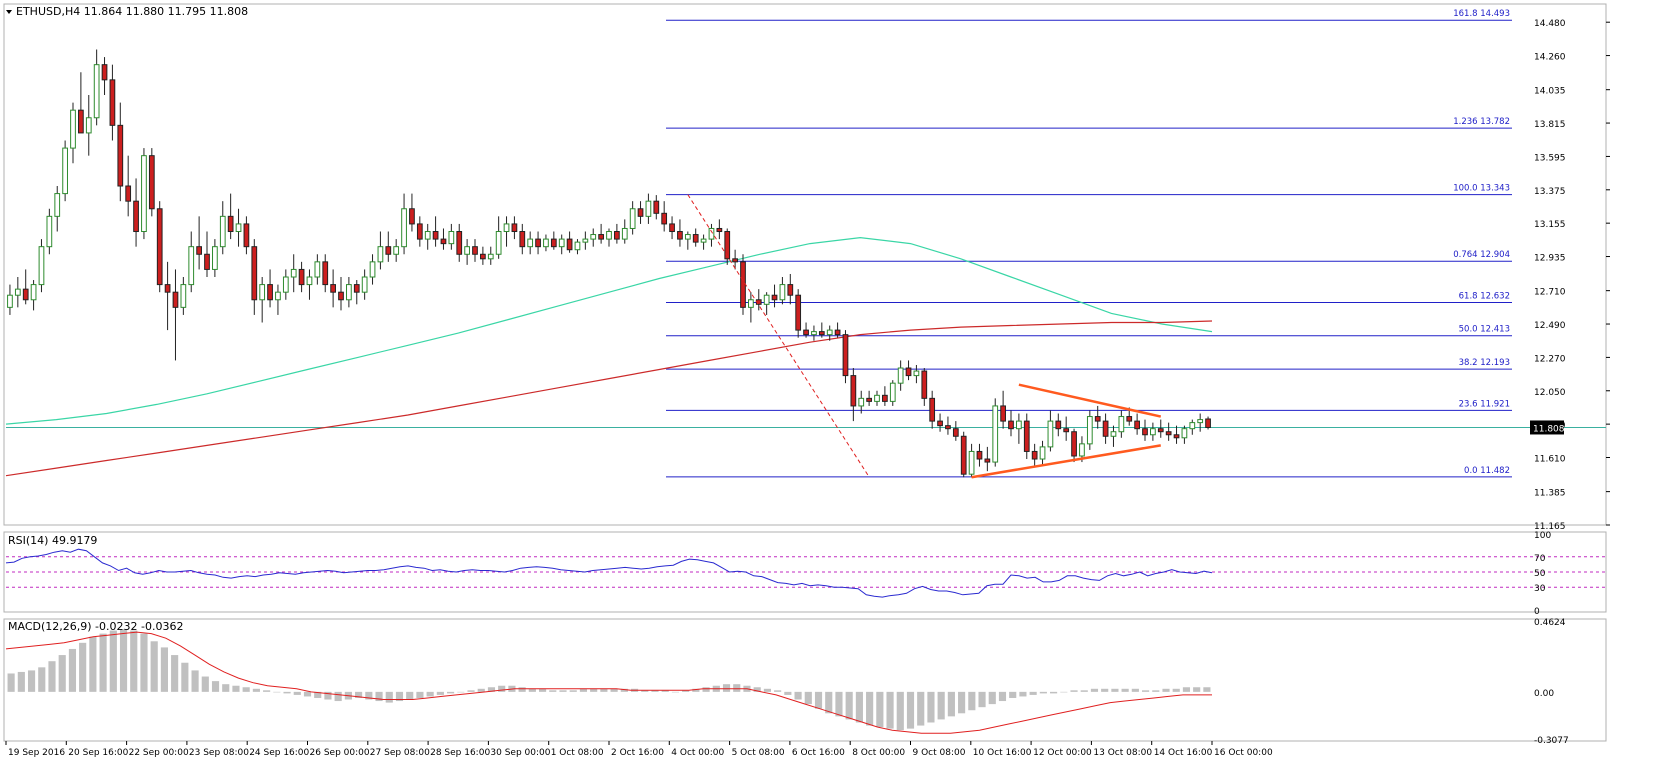 This screenshot has height=767, width=1663. Describe the element at coordinates (1550, 125) in the screenshot. I see `price-tick-label: 13.815` at that location.